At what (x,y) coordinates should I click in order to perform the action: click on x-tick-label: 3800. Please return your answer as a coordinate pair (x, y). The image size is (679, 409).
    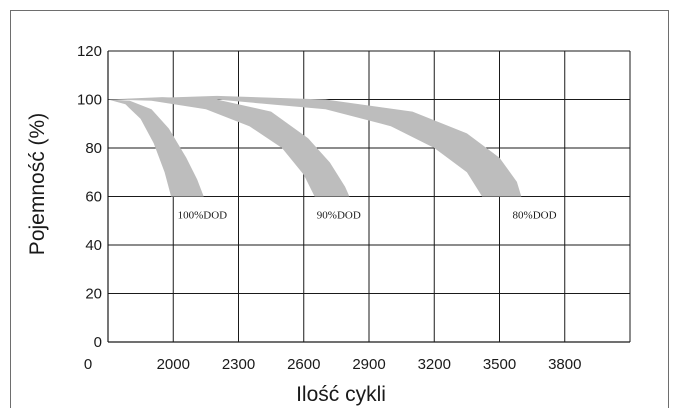
    Looking at the image, I should click on (564, 364).